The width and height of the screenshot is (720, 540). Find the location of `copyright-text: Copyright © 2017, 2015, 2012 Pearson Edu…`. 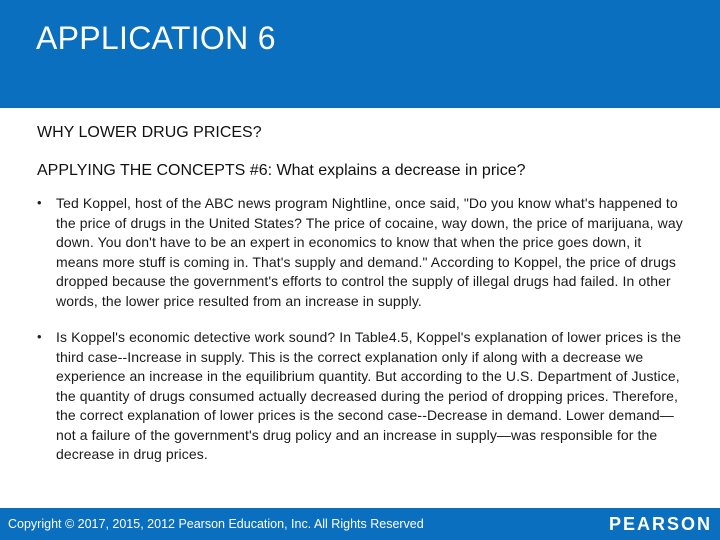

copyright-text: Copyright © 2017, 2015, 2012 Pearson Edu… is located at coordinates (216, 524).